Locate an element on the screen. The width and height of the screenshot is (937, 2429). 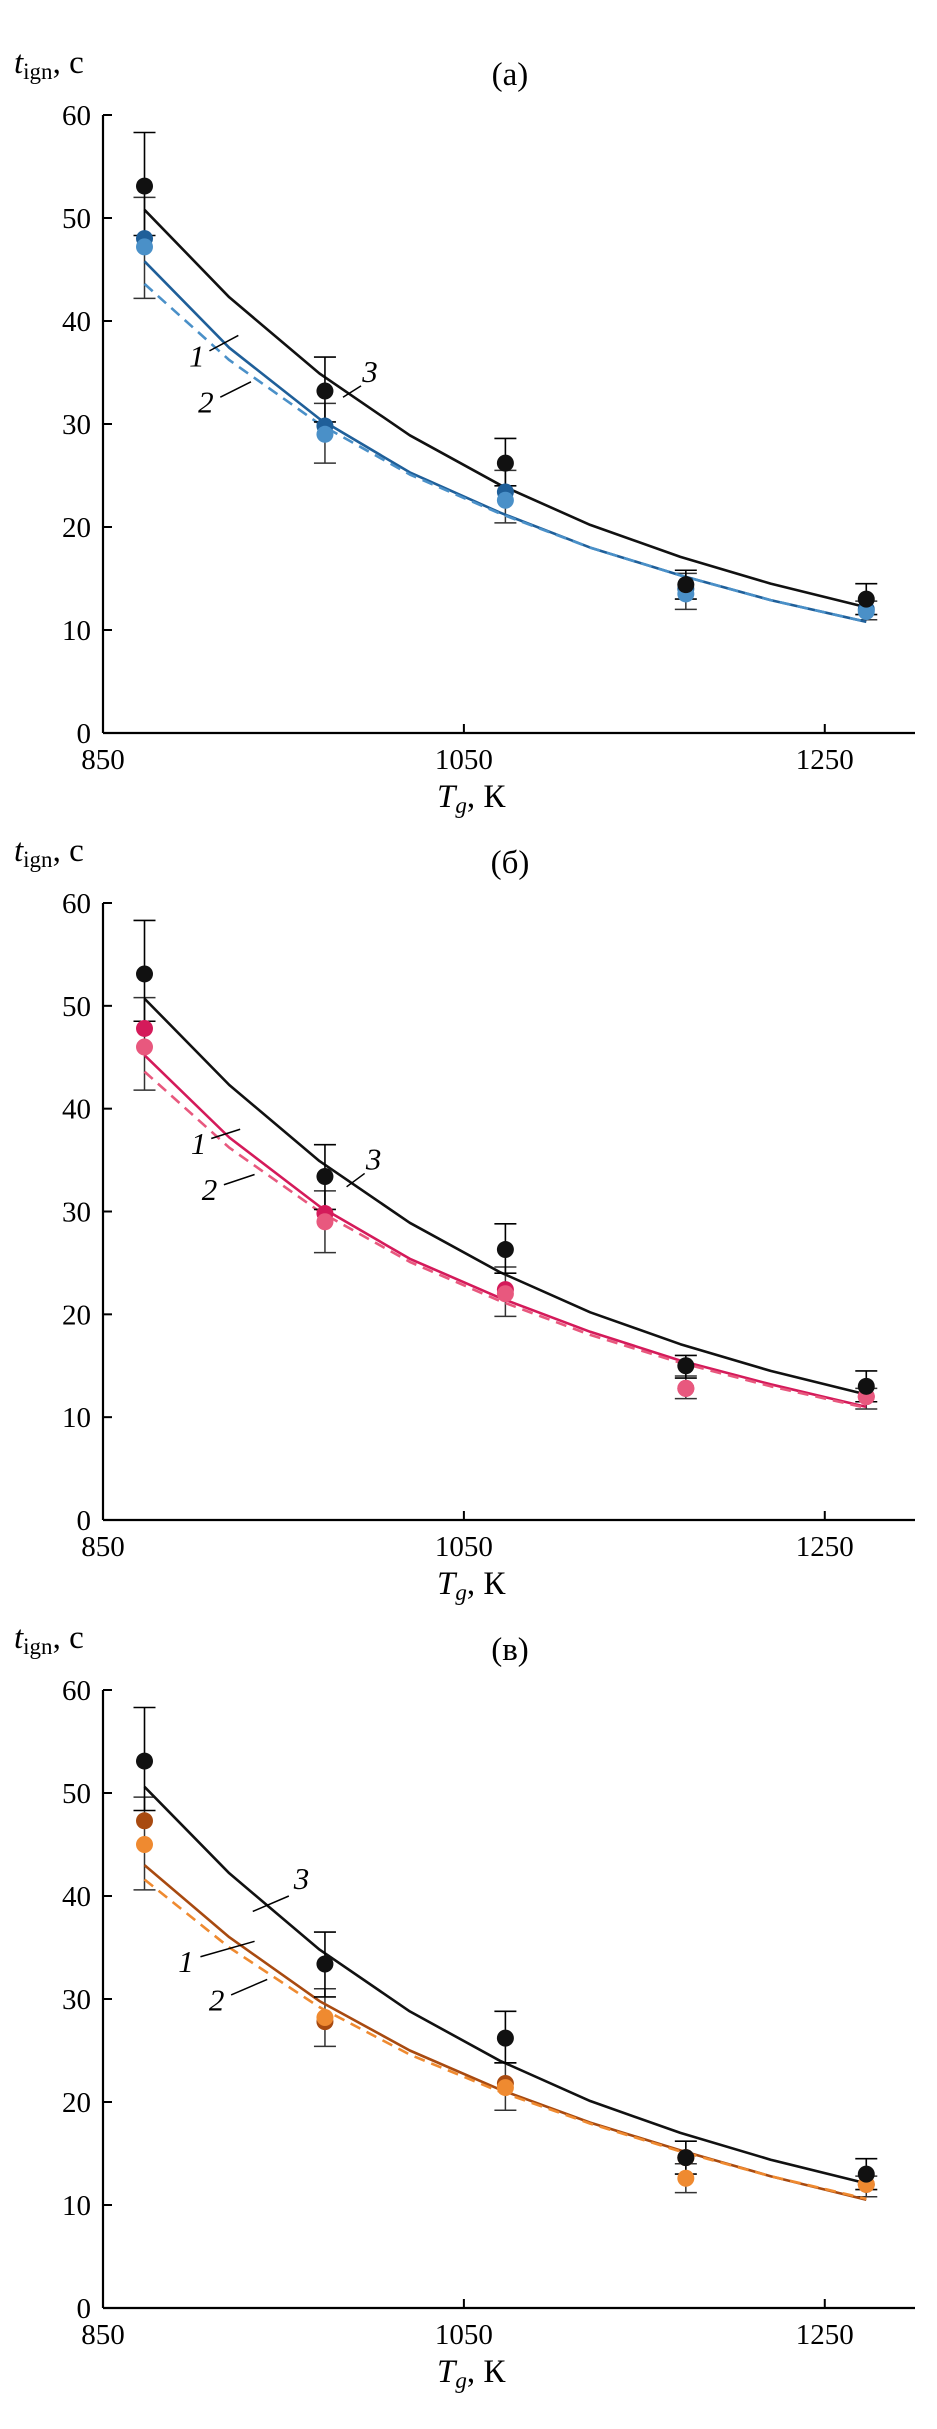
panel-title: (в) is located at coordinates (510, 1650).